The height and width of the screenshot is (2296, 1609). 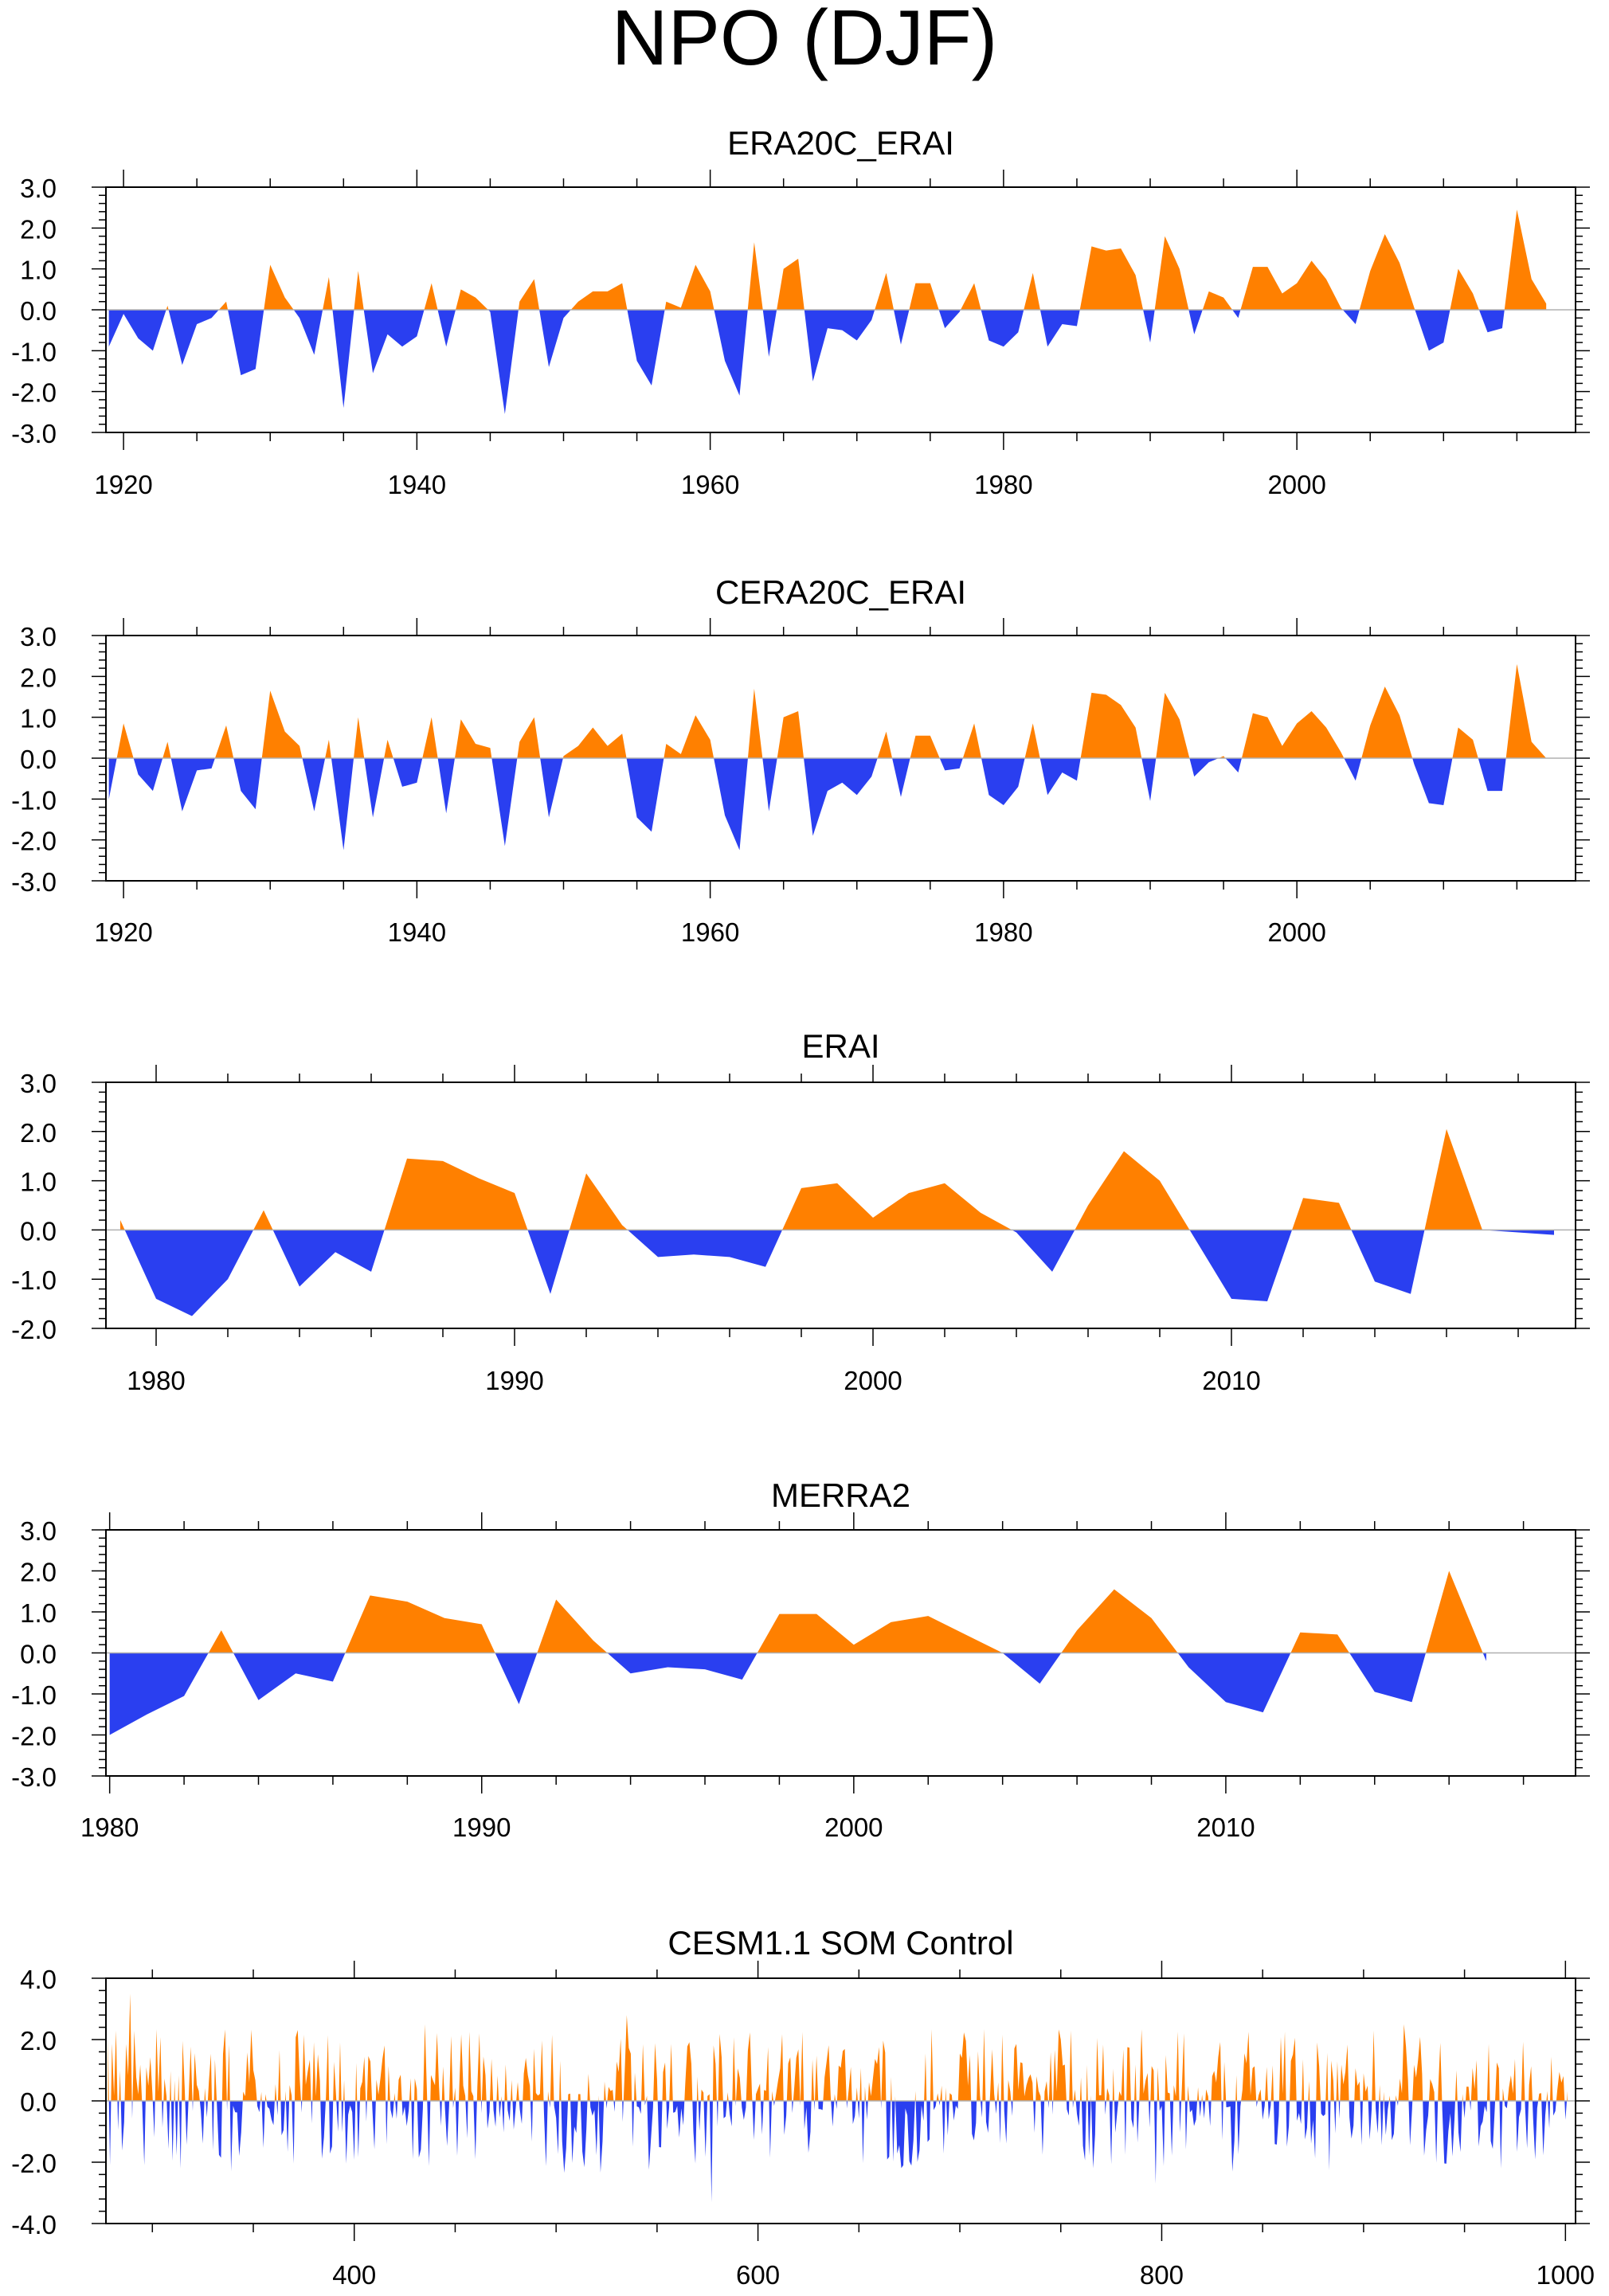 What do you see at coordinates (840, 1046) in the screenshot?
I see `chart-title: ERAI` at bounding box center [840, 1046].